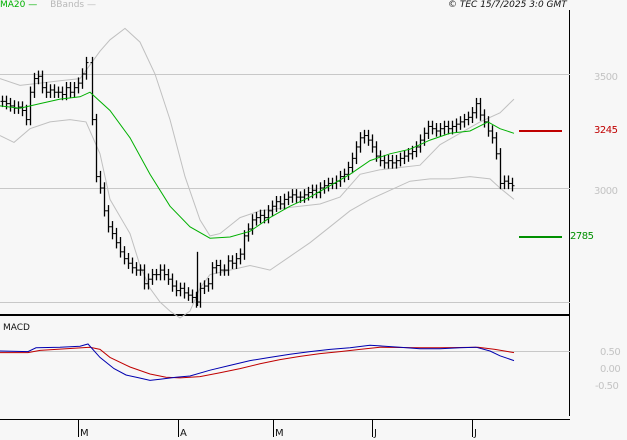 The width and height of the screenshot is (627, 440). Describe the element at coordinates (507, 5) in the screenshot. I see `copyright-timestamp: © TEC 15/7/2025 3:0 GMT` at that location.